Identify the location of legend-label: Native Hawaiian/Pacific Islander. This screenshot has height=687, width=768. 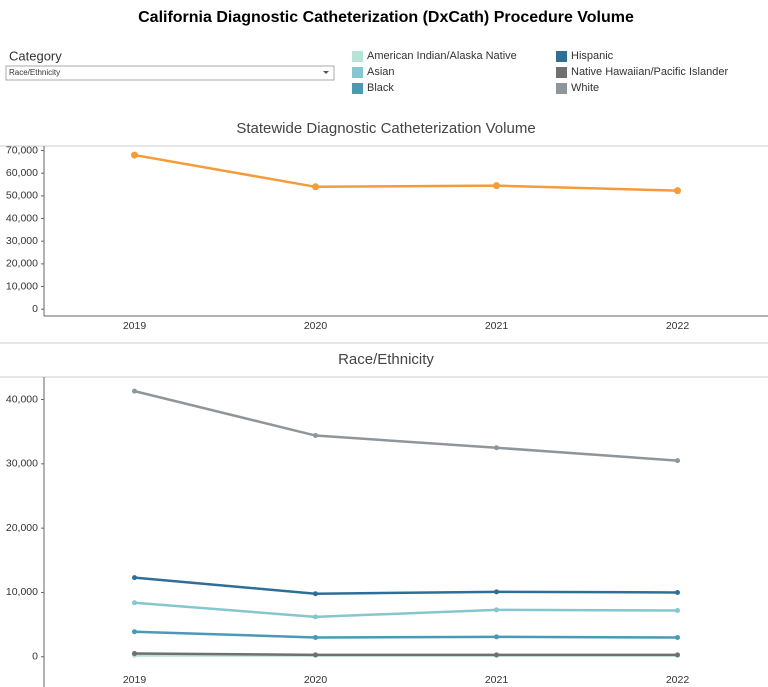
(649, 72).